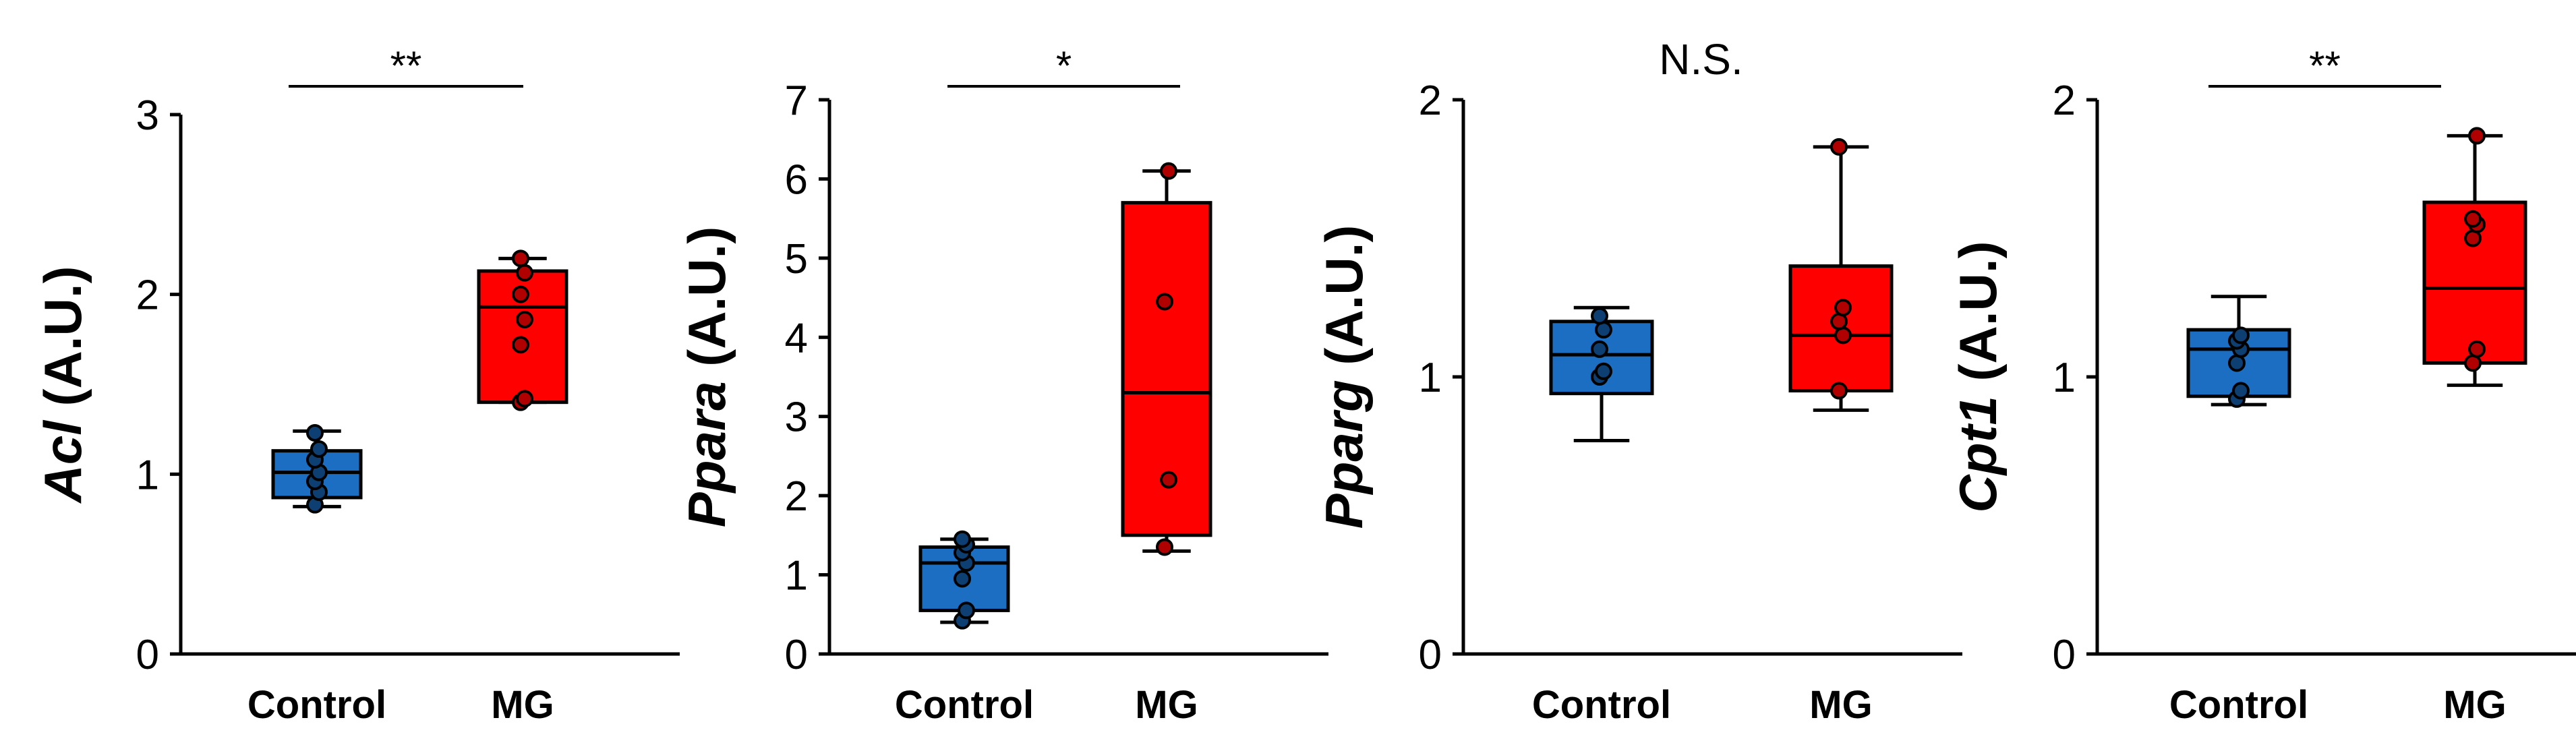  Describe the element at coordinates (797, 259) in the screenshot. I see `y-tick-label: 5` at that location.